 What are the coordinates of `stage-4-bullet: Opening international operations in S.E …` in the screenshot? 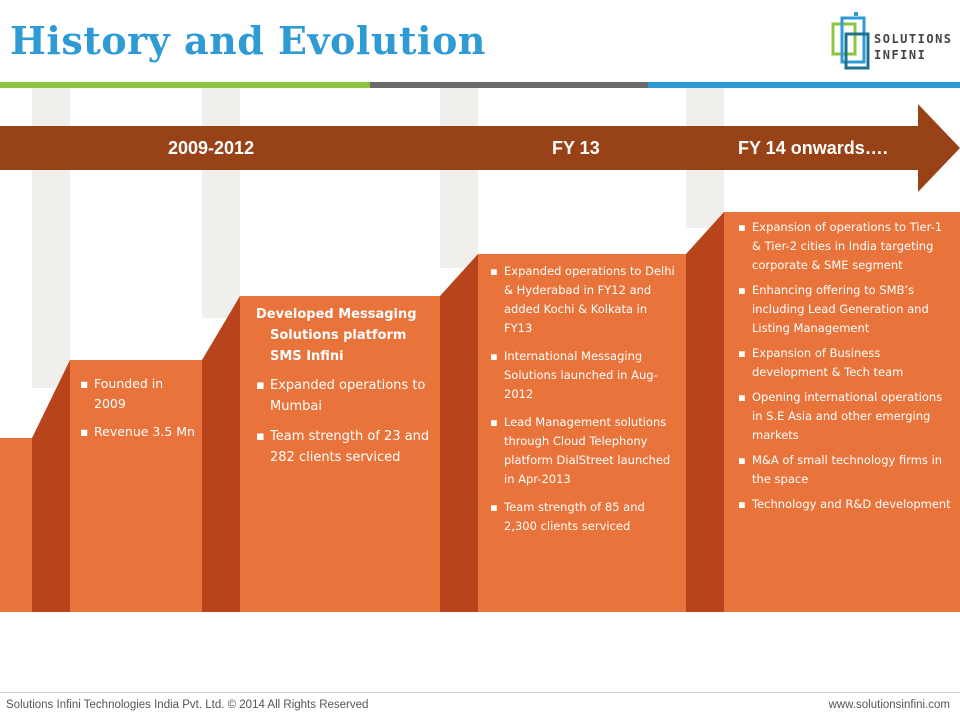 It's located at (846, 416).